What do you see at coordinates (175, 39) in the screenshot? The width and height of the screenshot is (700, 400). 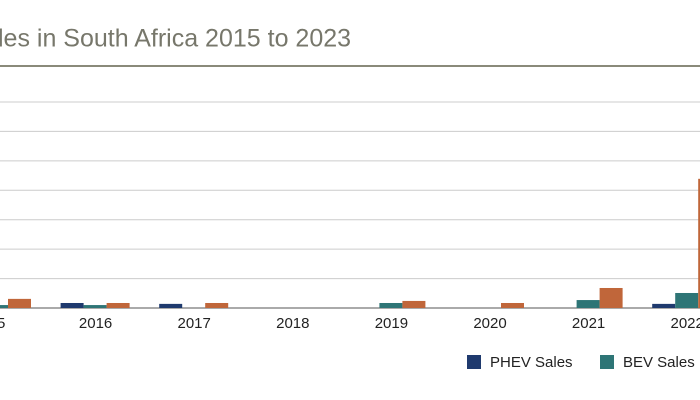 I see `chart-title: les in South Africa 2015 to 2023` at bounding box center [175, 39].